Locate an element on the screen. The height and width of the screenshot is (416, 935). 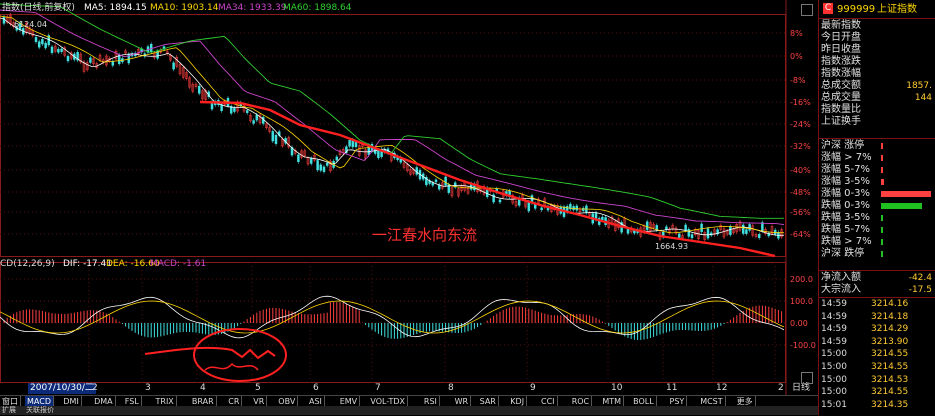
quote-field: 指数涨跌 is located at coordinates (877, 62).